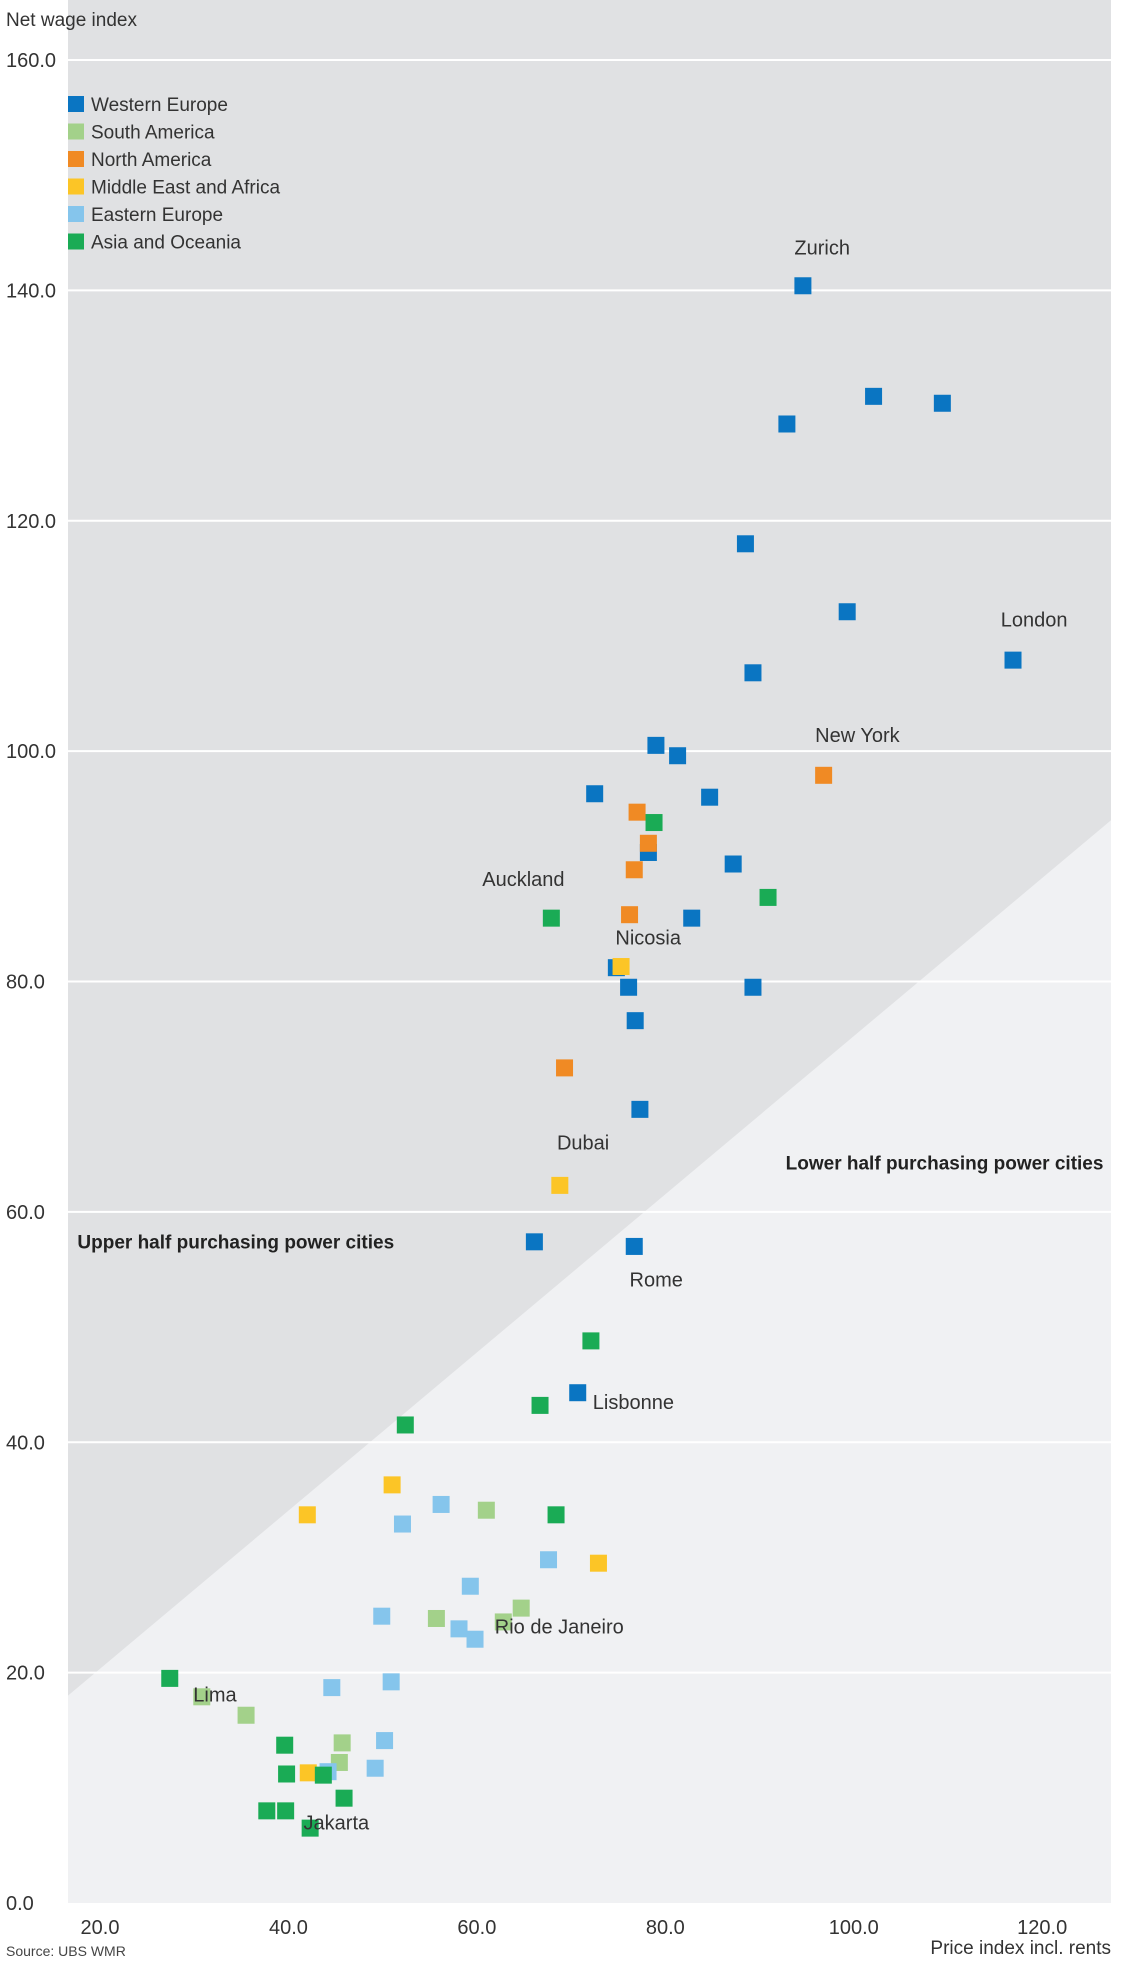 The image size is (1124, 1964). I want to click on y-tick-label: 80.0, so click(25, 983).